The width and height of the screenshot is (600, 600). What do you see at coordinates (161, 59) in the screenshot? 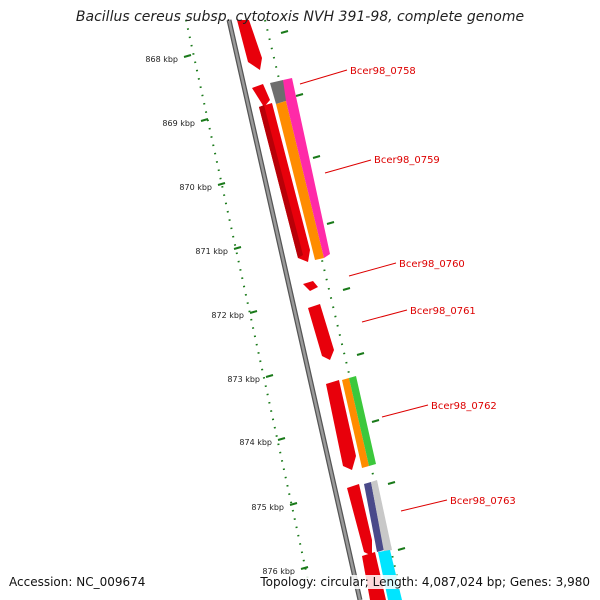
I see `kbp-label: 868 kbp` at bounding box center [161, 59].